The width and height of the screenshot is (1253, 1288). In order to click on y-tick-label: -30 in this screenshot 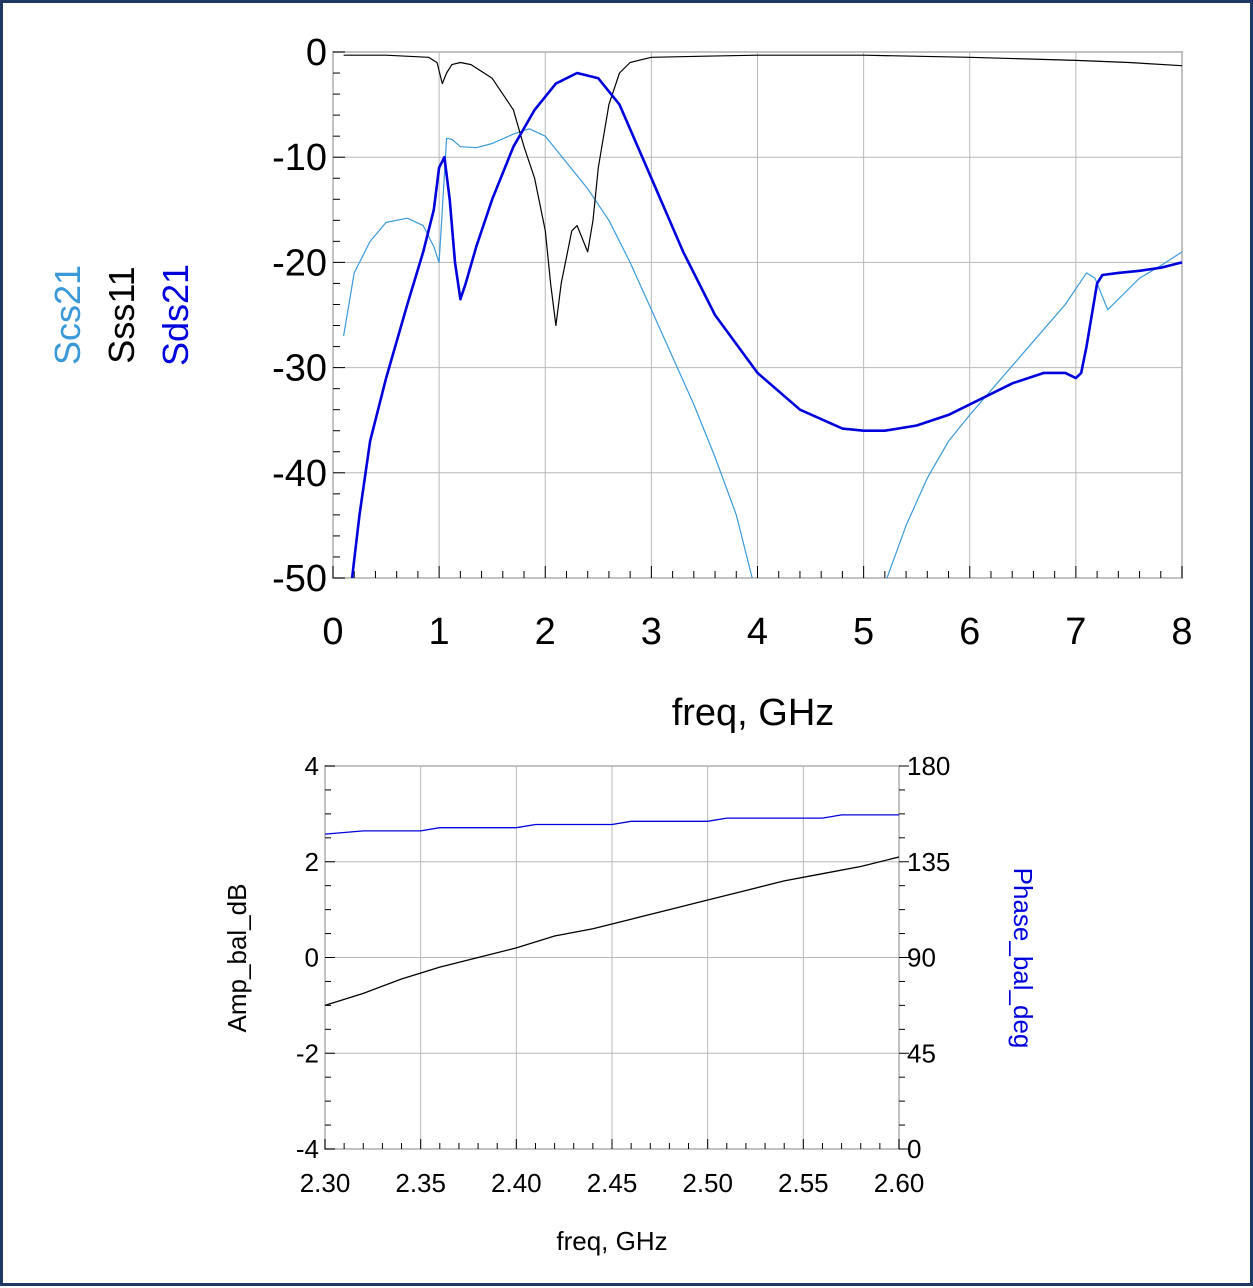, I will do `click(299, 369)`.